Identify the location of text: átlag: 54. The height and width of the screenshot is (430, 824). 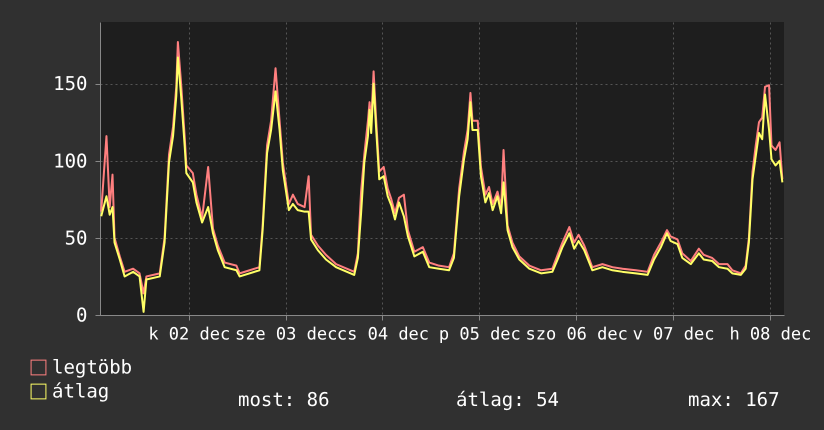
(507, 400).